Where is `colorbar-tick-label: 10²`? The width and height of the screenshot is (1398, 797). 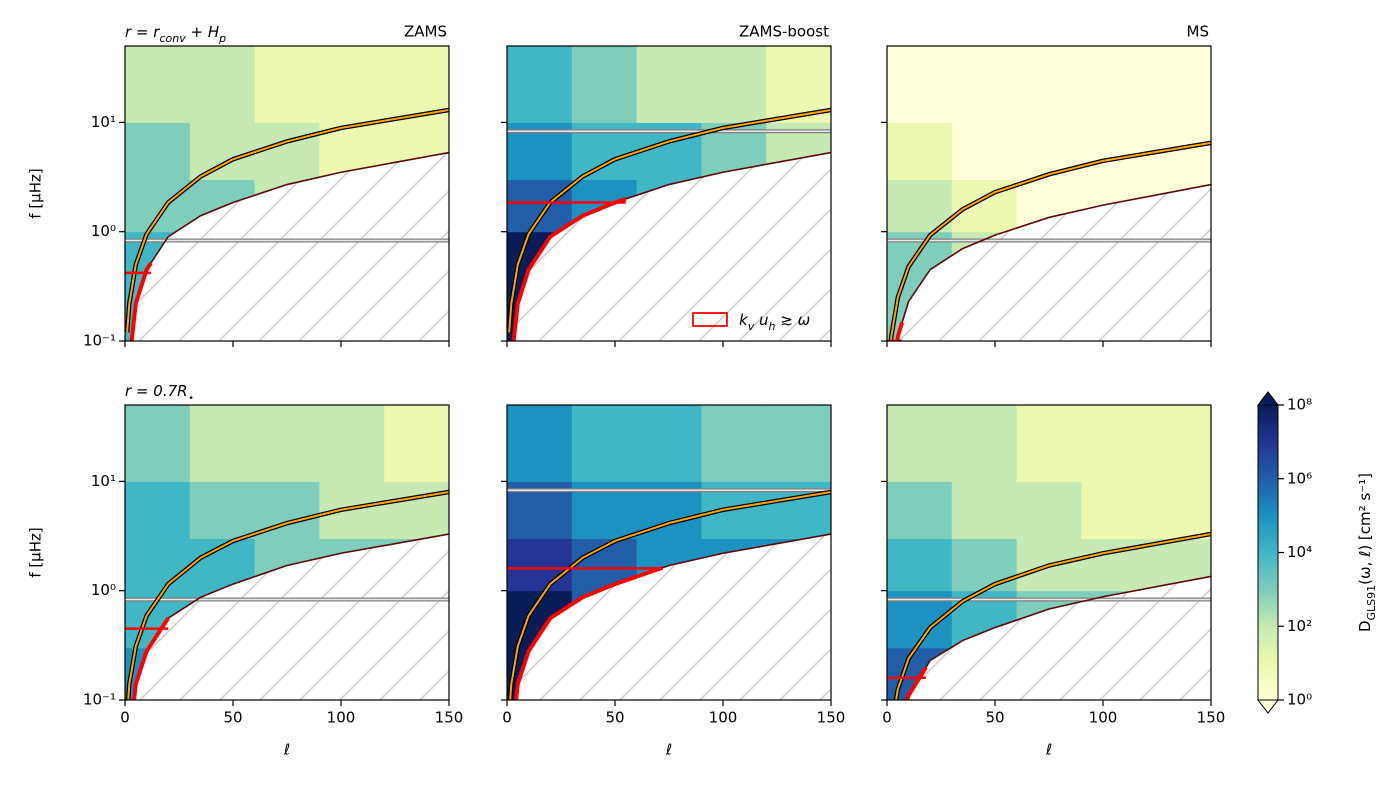
colorbar-tick-label: 10² is located at coordinates (1299, 626).